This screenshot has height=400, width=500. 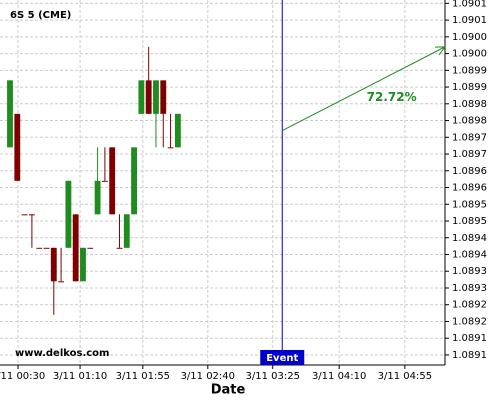 I want to click on arrow-label: 72.72%, so click(x=392, y=97).